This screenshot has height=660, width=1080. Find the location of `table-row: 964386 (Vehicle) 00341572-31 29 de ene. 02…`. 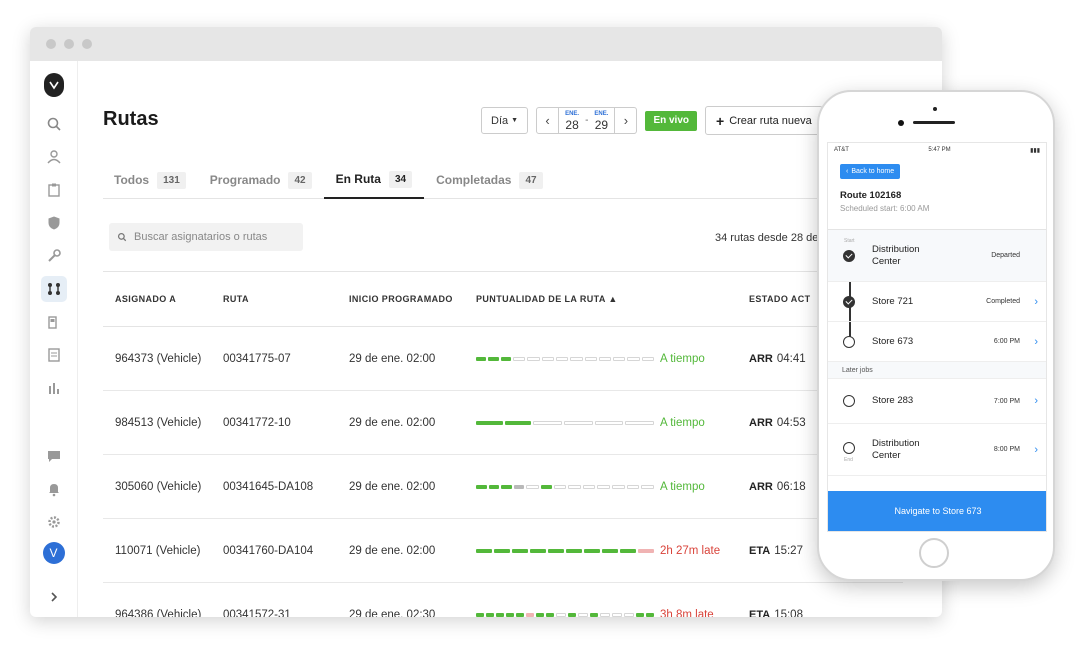

table-row: 964386 (Vehicle) 00341572-31 29 de ene. 02… is located at coordinates (503, 600).